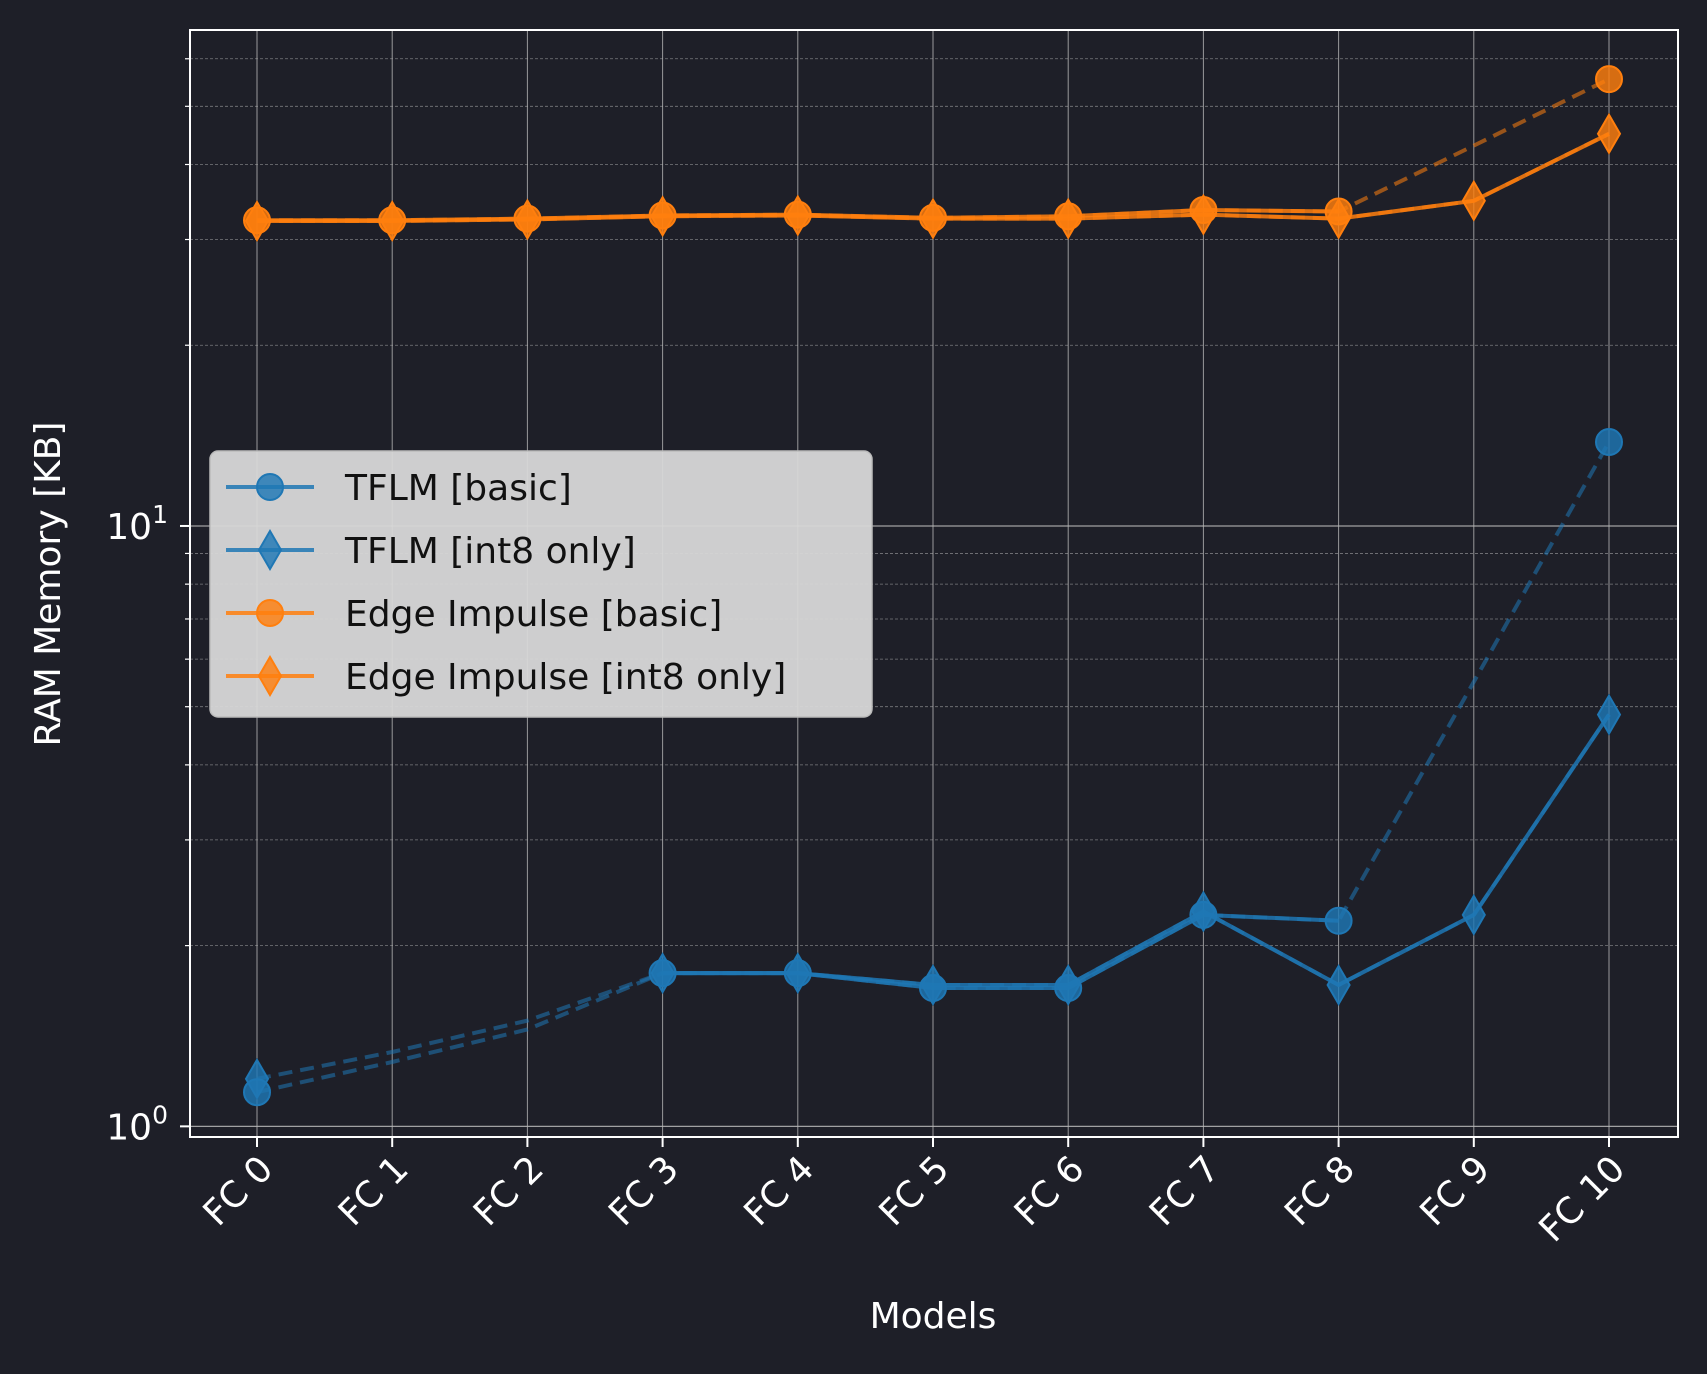 This screenshot has height=1374, width=1707. I want to click on y-tick-label: 10⁰, so click(137, 1124).